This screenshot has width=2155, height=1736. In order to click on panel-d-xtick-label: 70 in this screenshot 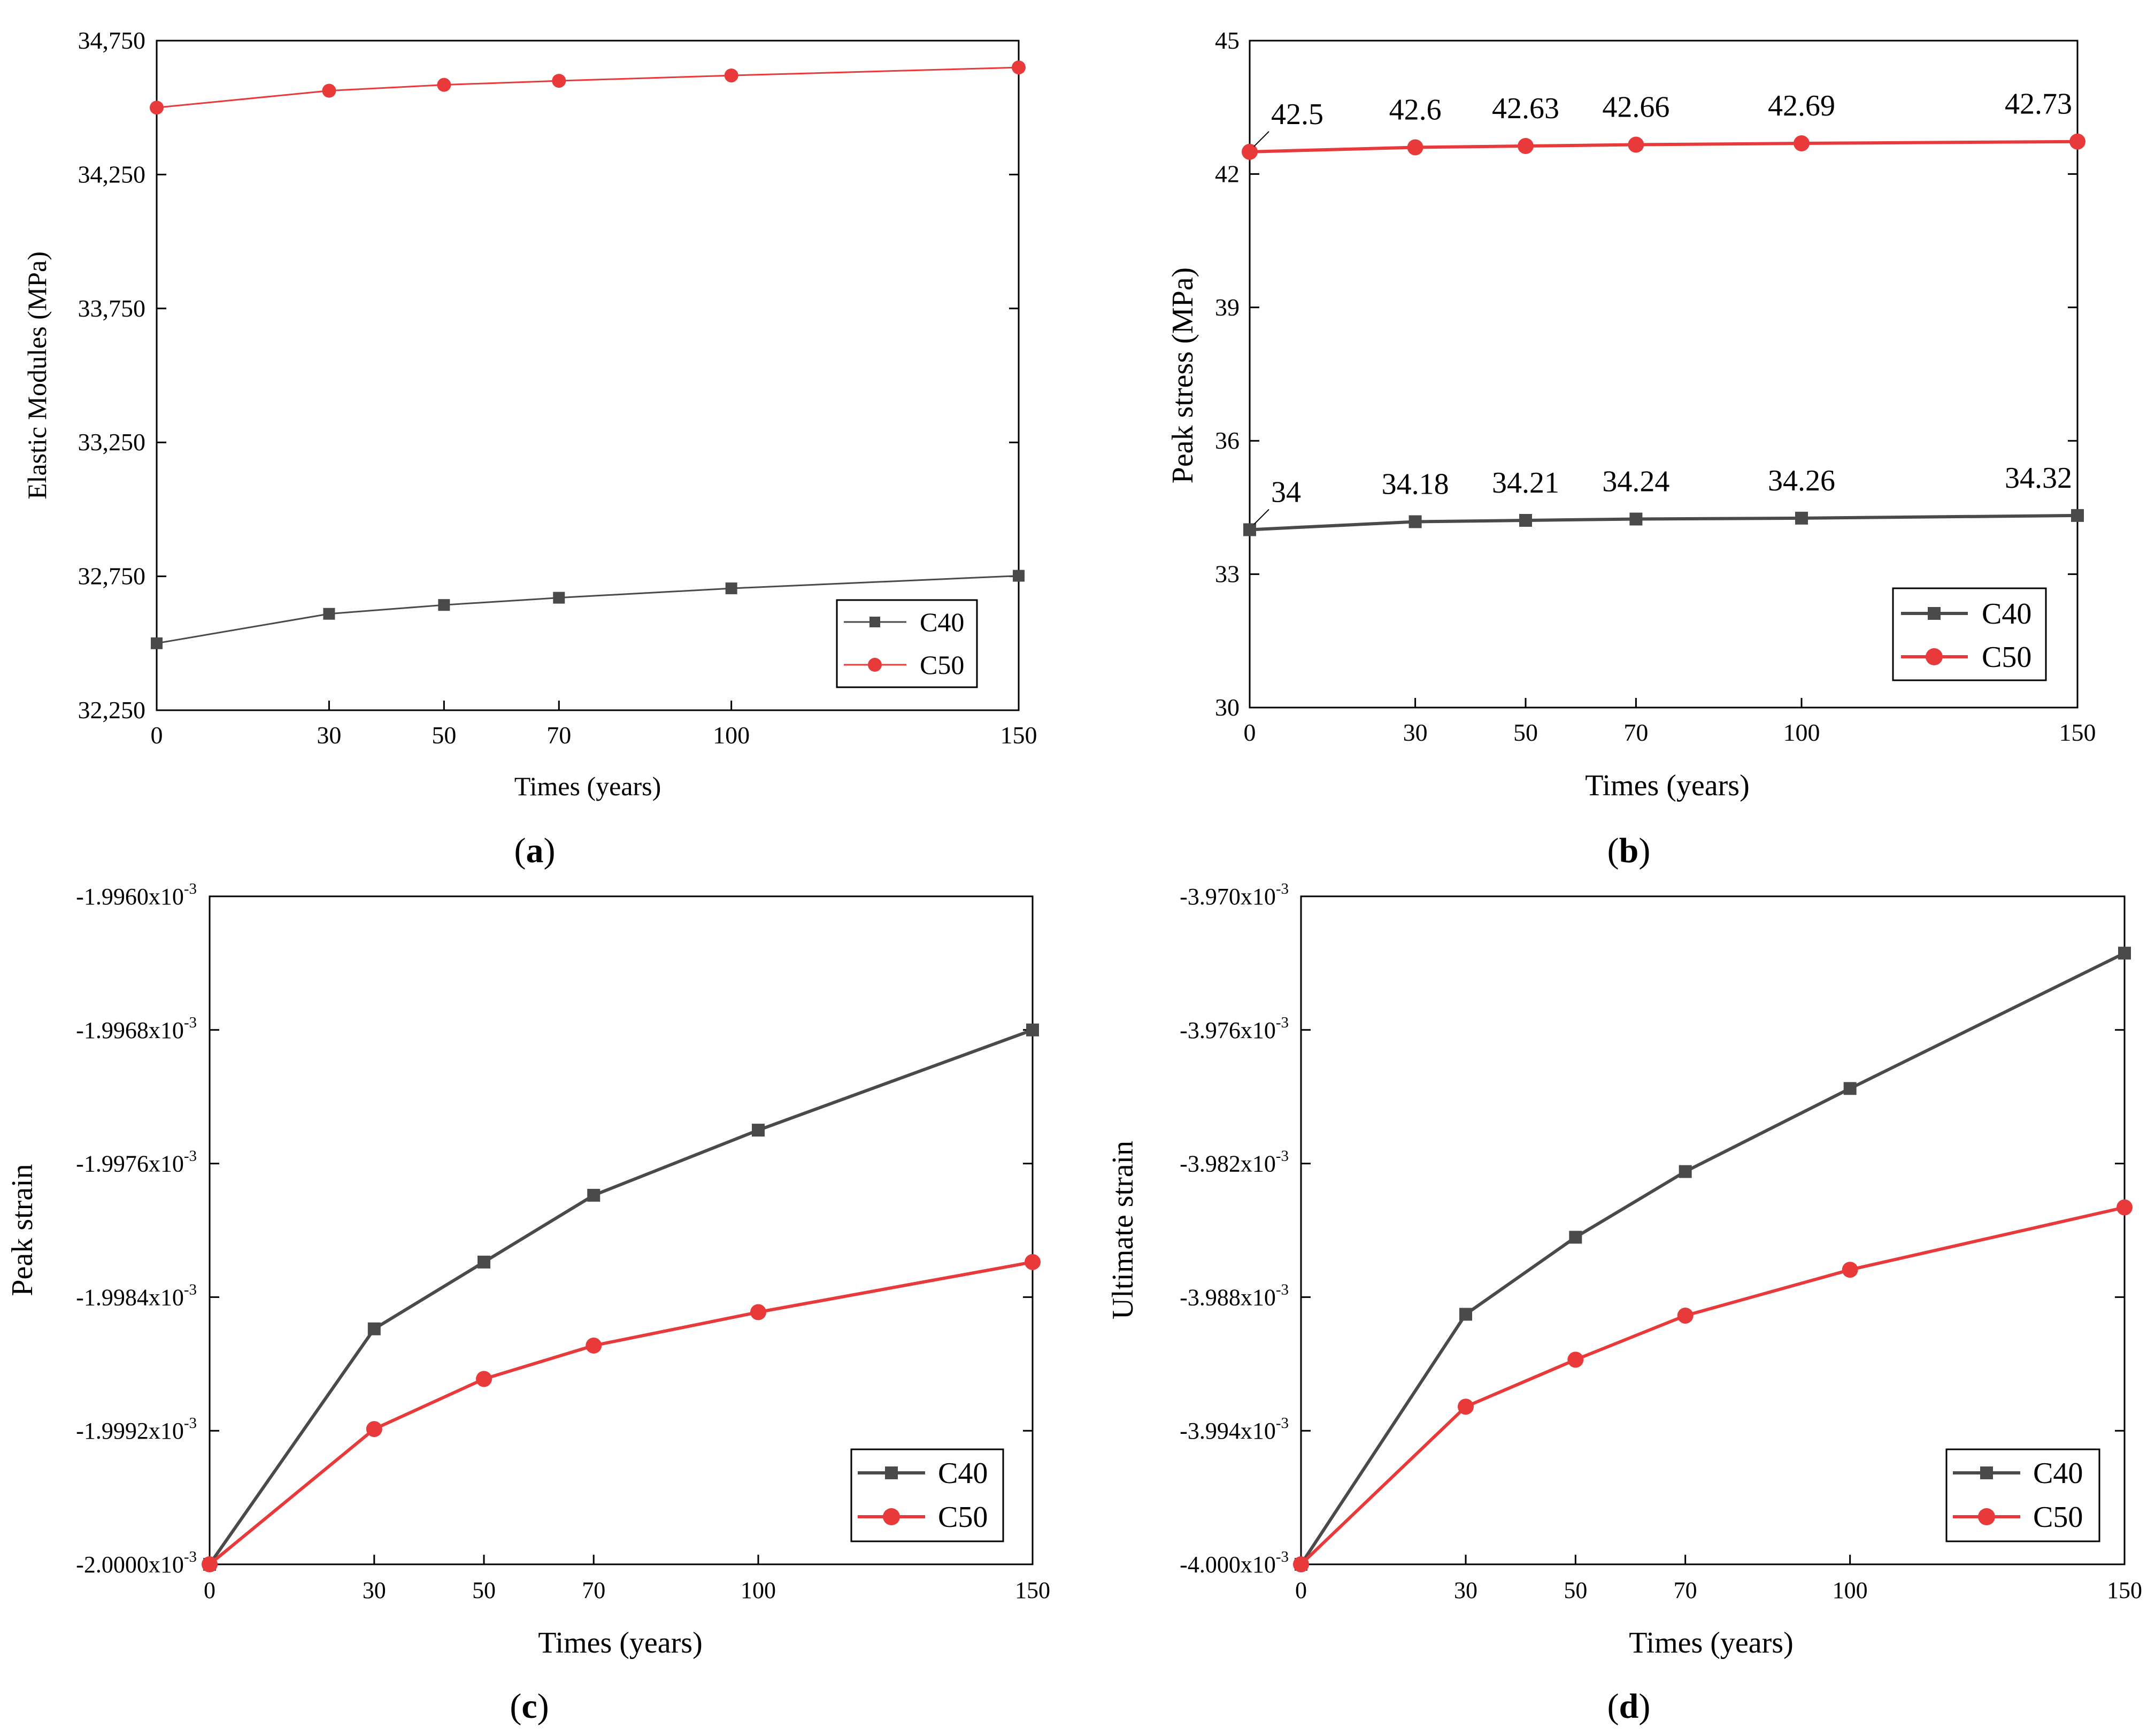, I will do `click(1685, 1590)`.